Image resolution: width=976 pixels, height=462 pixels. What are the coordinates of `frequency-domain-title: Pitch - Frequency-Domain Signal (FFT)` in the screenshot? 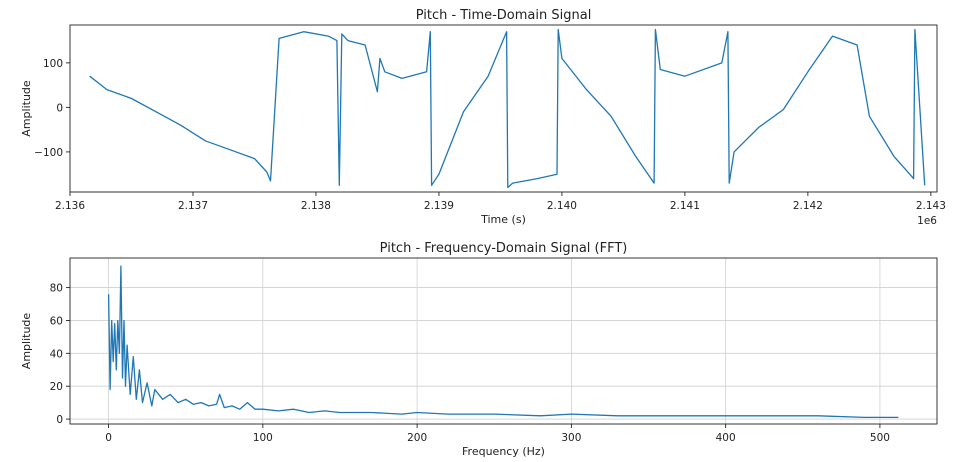 It's located at (504, 248).